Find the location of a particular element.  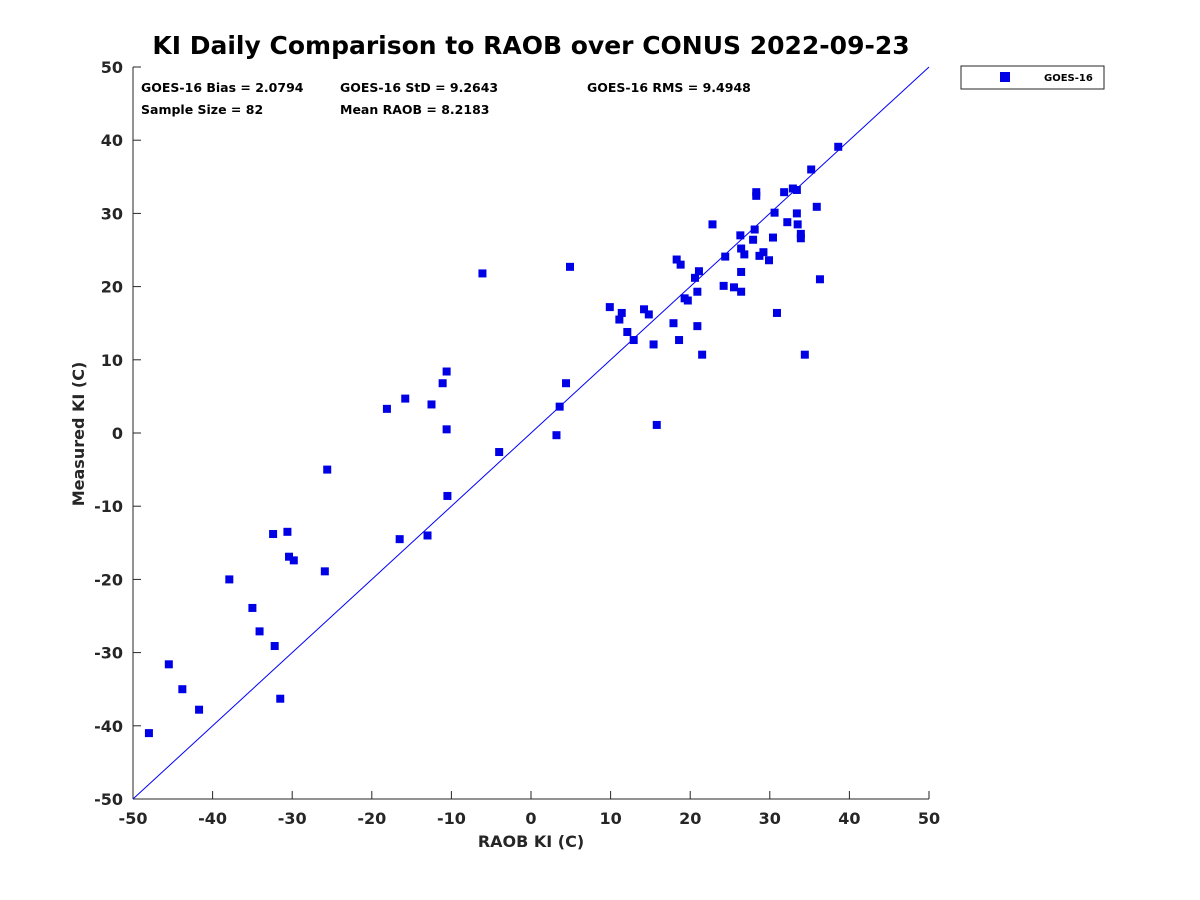

stat-rms: GOES-16 RMS = 9.4948 is located at coordinates (669, 87).